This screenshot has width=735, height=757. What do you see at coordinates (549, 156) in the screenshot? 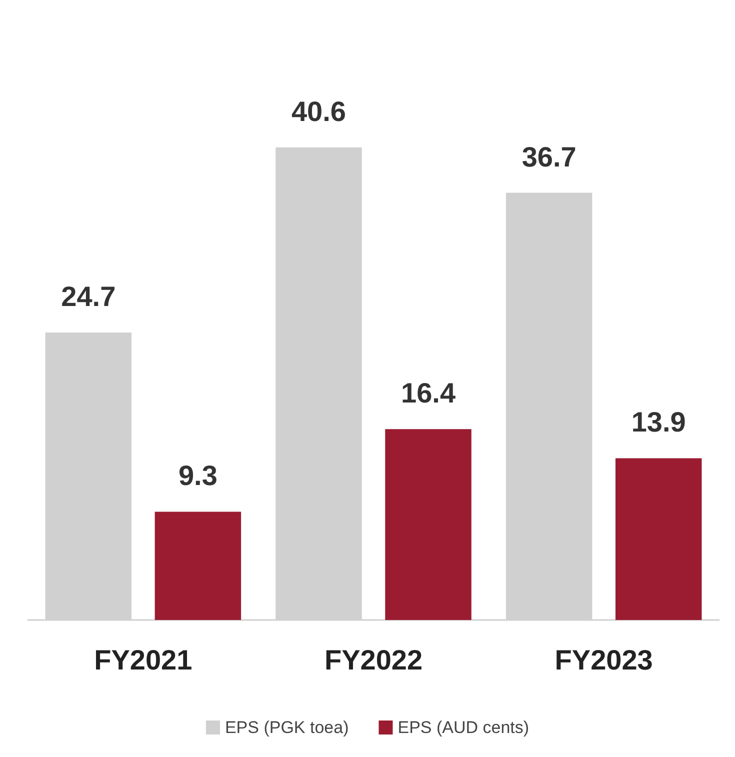
I see `data-label: 36.7` at bounding box center [549, 156].